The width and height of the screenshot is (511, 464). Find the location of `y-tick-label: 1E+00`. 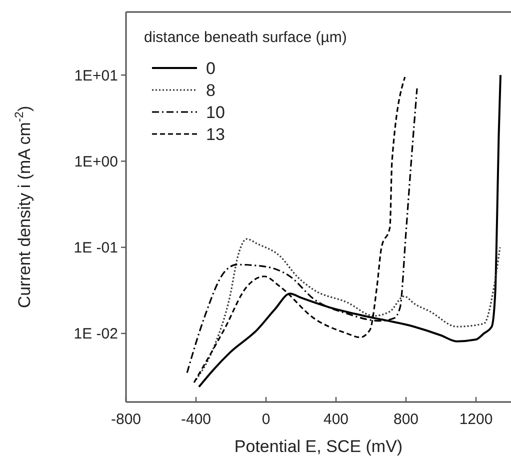

y-tick-label: 1E+00 is located at coordinates (96, 161).